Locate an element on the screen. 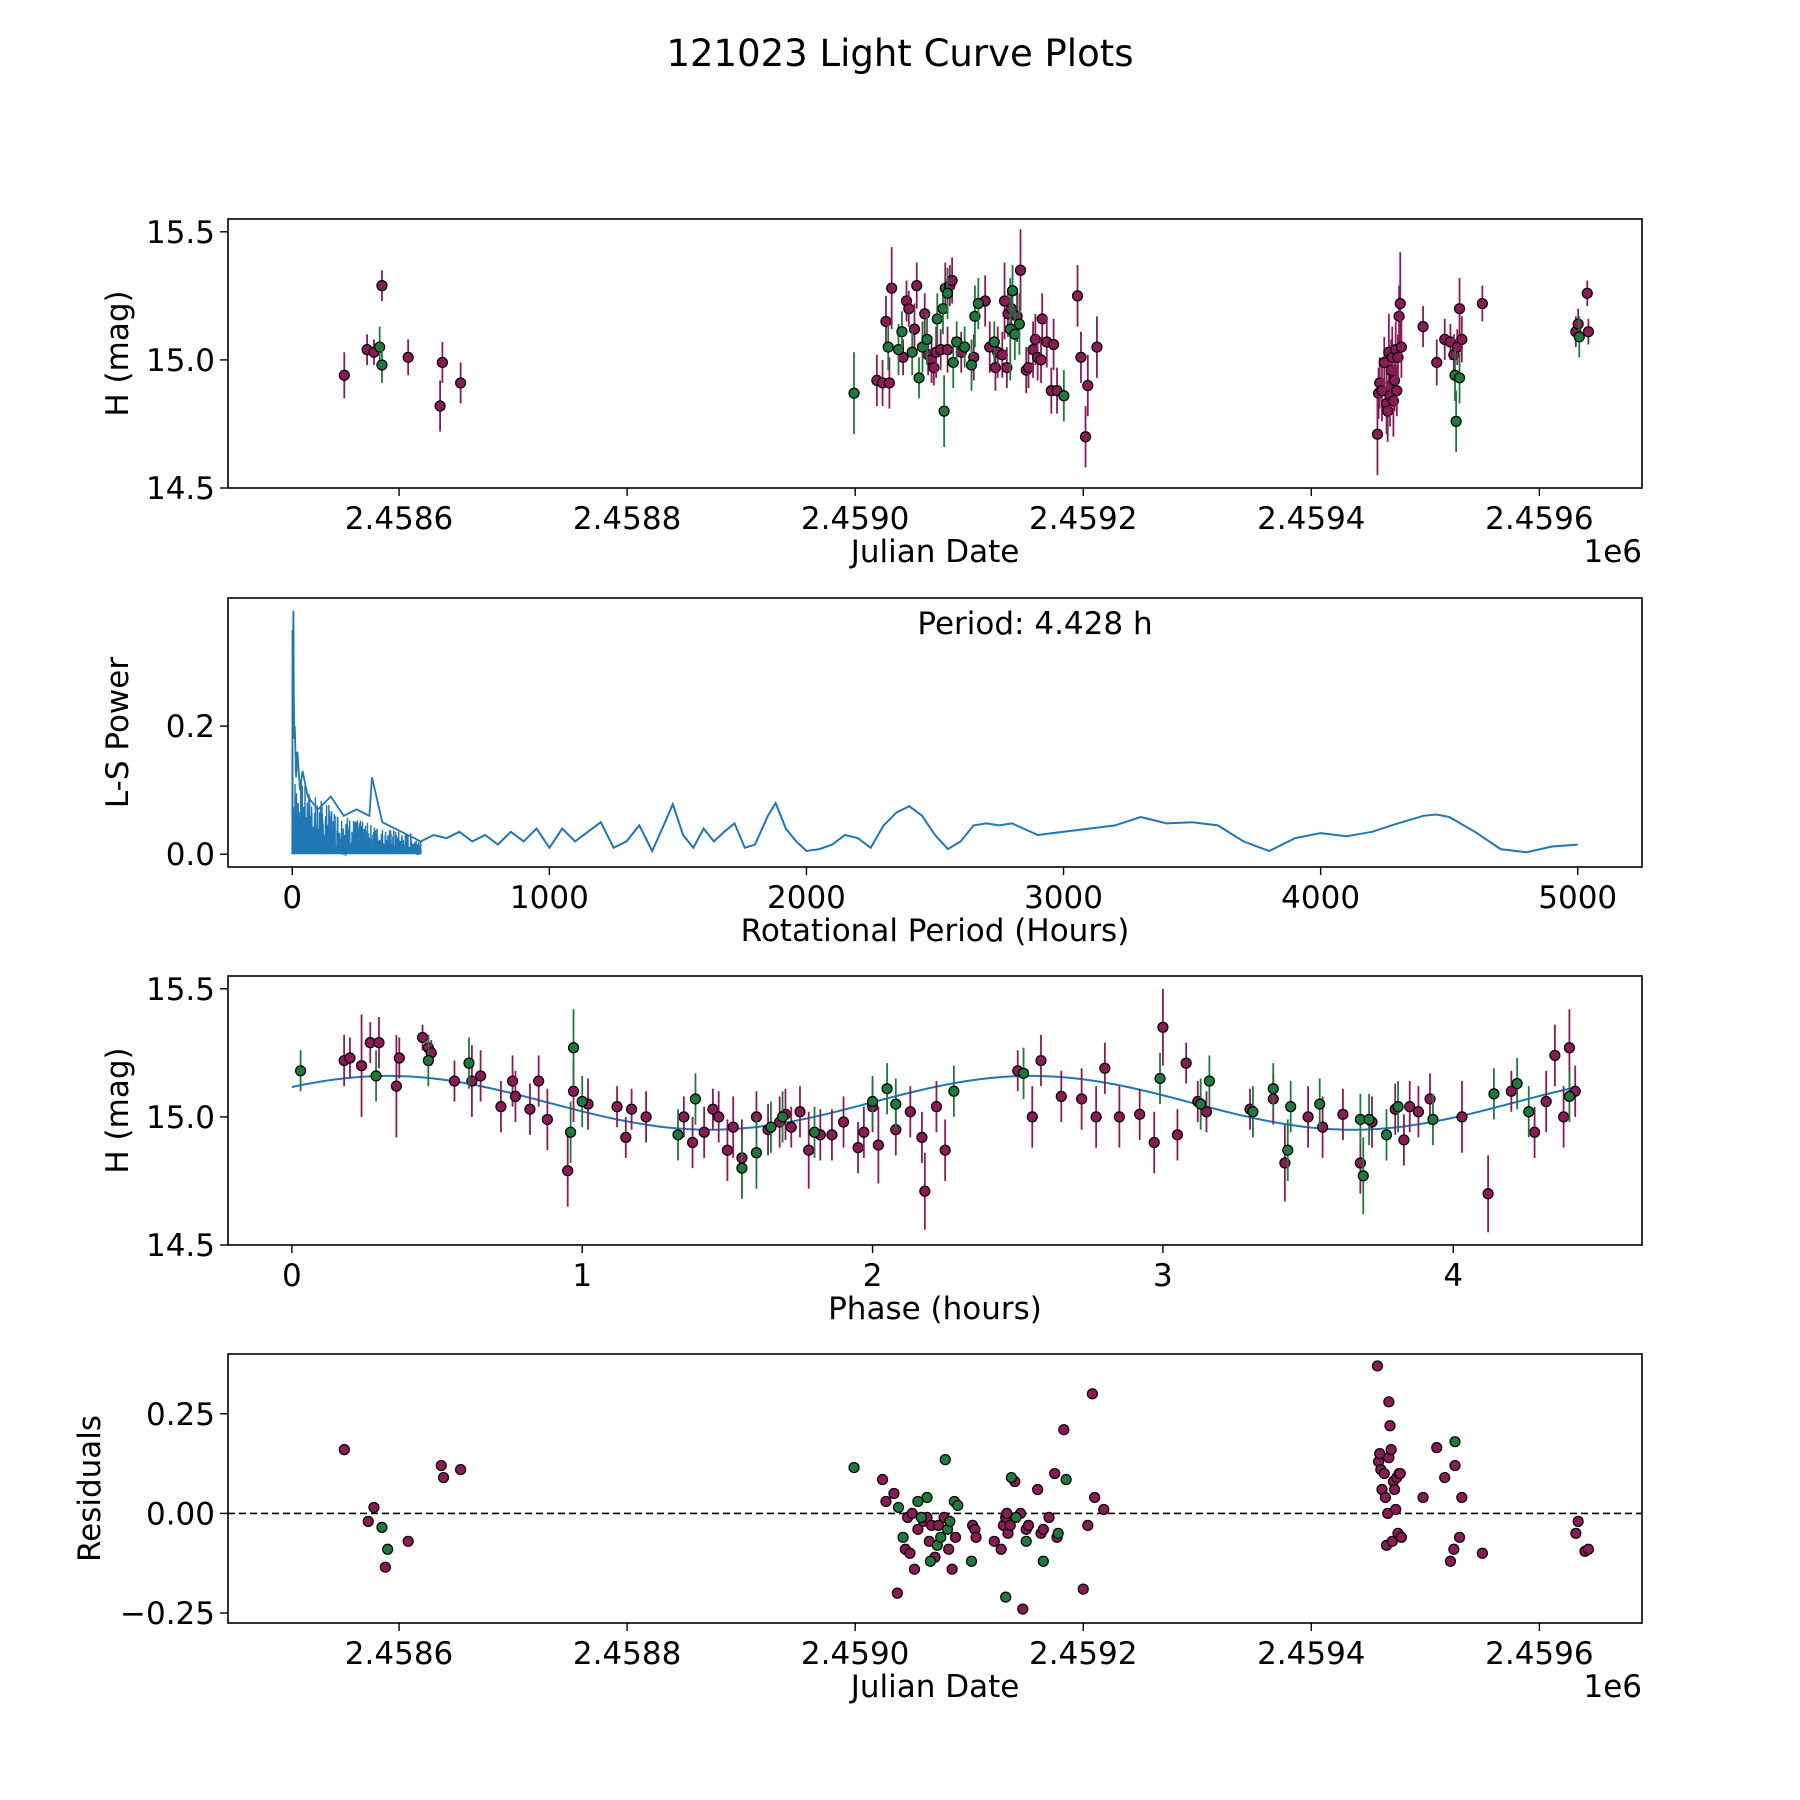 This screenshot has width=1800, height=1800. x-tick-label: 2.4586 is located at coordinates (399, 1654).